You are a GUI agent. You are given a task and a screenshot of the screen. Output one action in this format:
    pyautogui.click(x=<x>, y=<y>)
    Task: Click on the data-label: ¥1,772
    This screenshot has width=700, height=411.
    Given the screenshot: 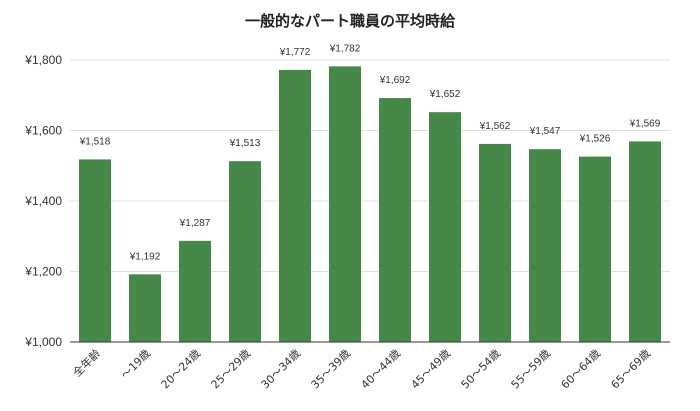 What is the action you would take?
    pyautogui.click(x=295, y=52)
    